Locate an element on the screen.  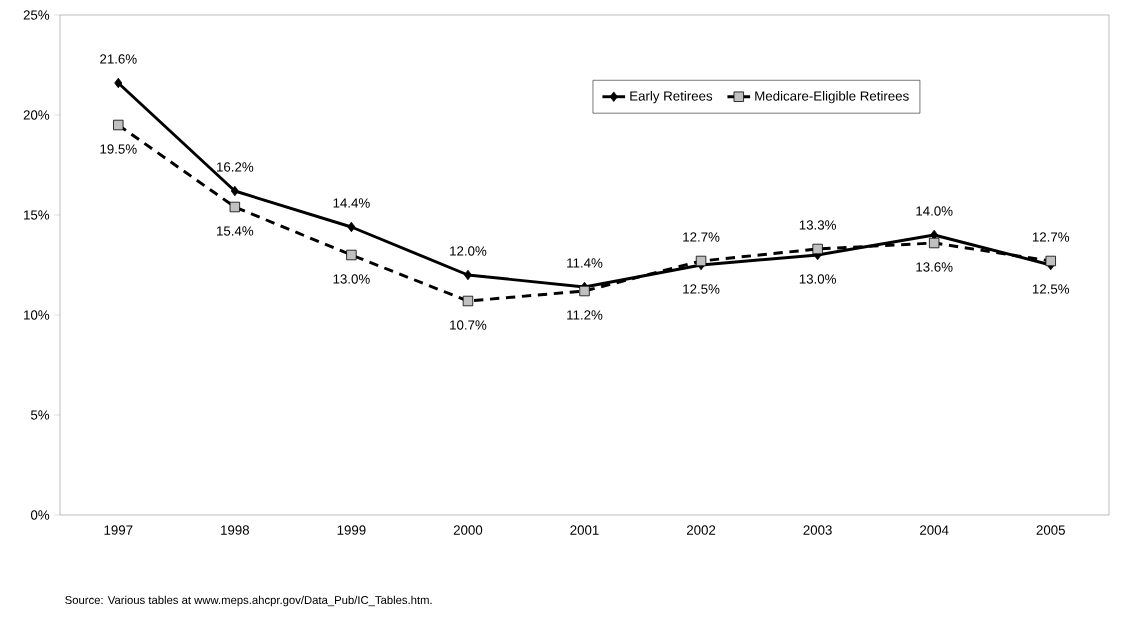
x-tick-label: 1998 is located at coordinates (235, 530).